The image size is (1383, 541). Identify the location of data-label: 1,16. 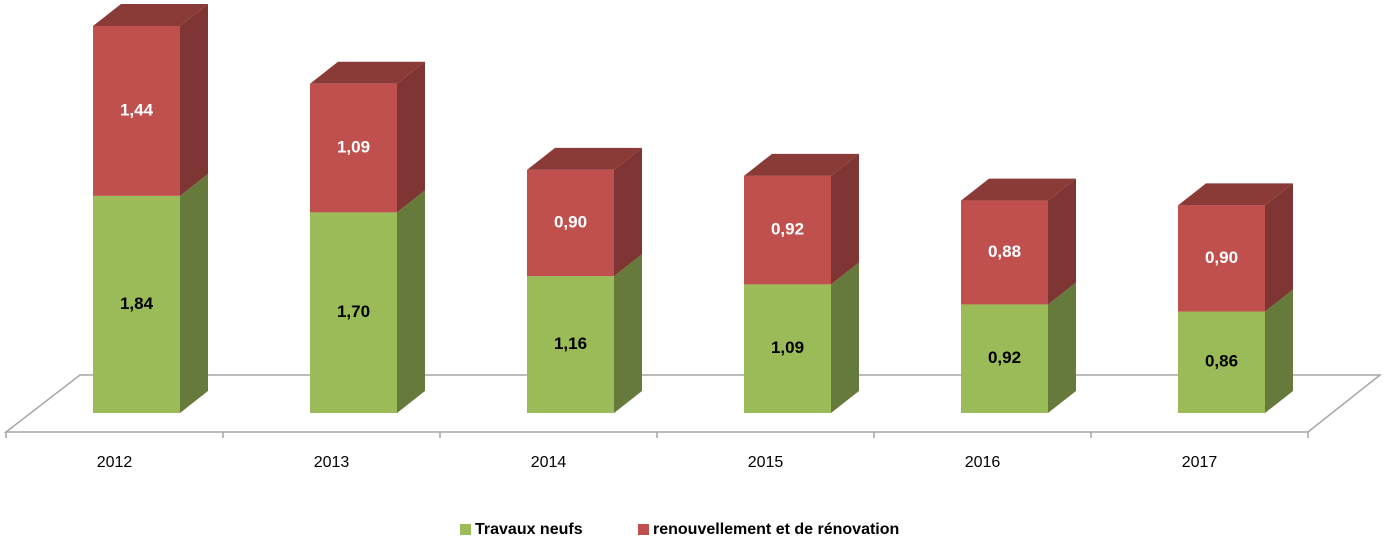
(570, 343).